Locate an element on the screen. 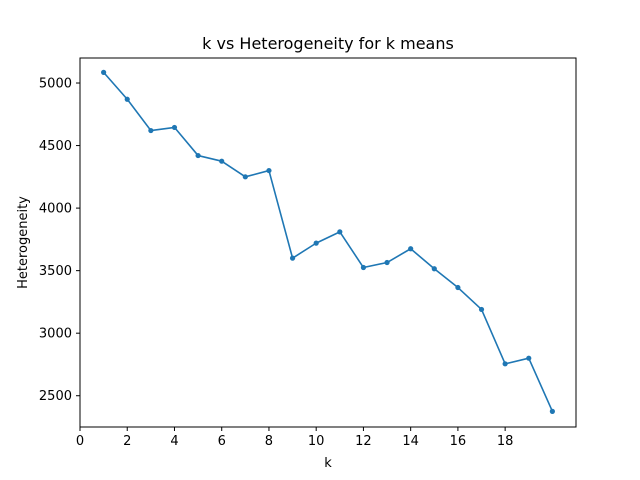 The height and width of the screenshot is (480, 640). x-tick-label: 0 is located at coordinates (80, 441).